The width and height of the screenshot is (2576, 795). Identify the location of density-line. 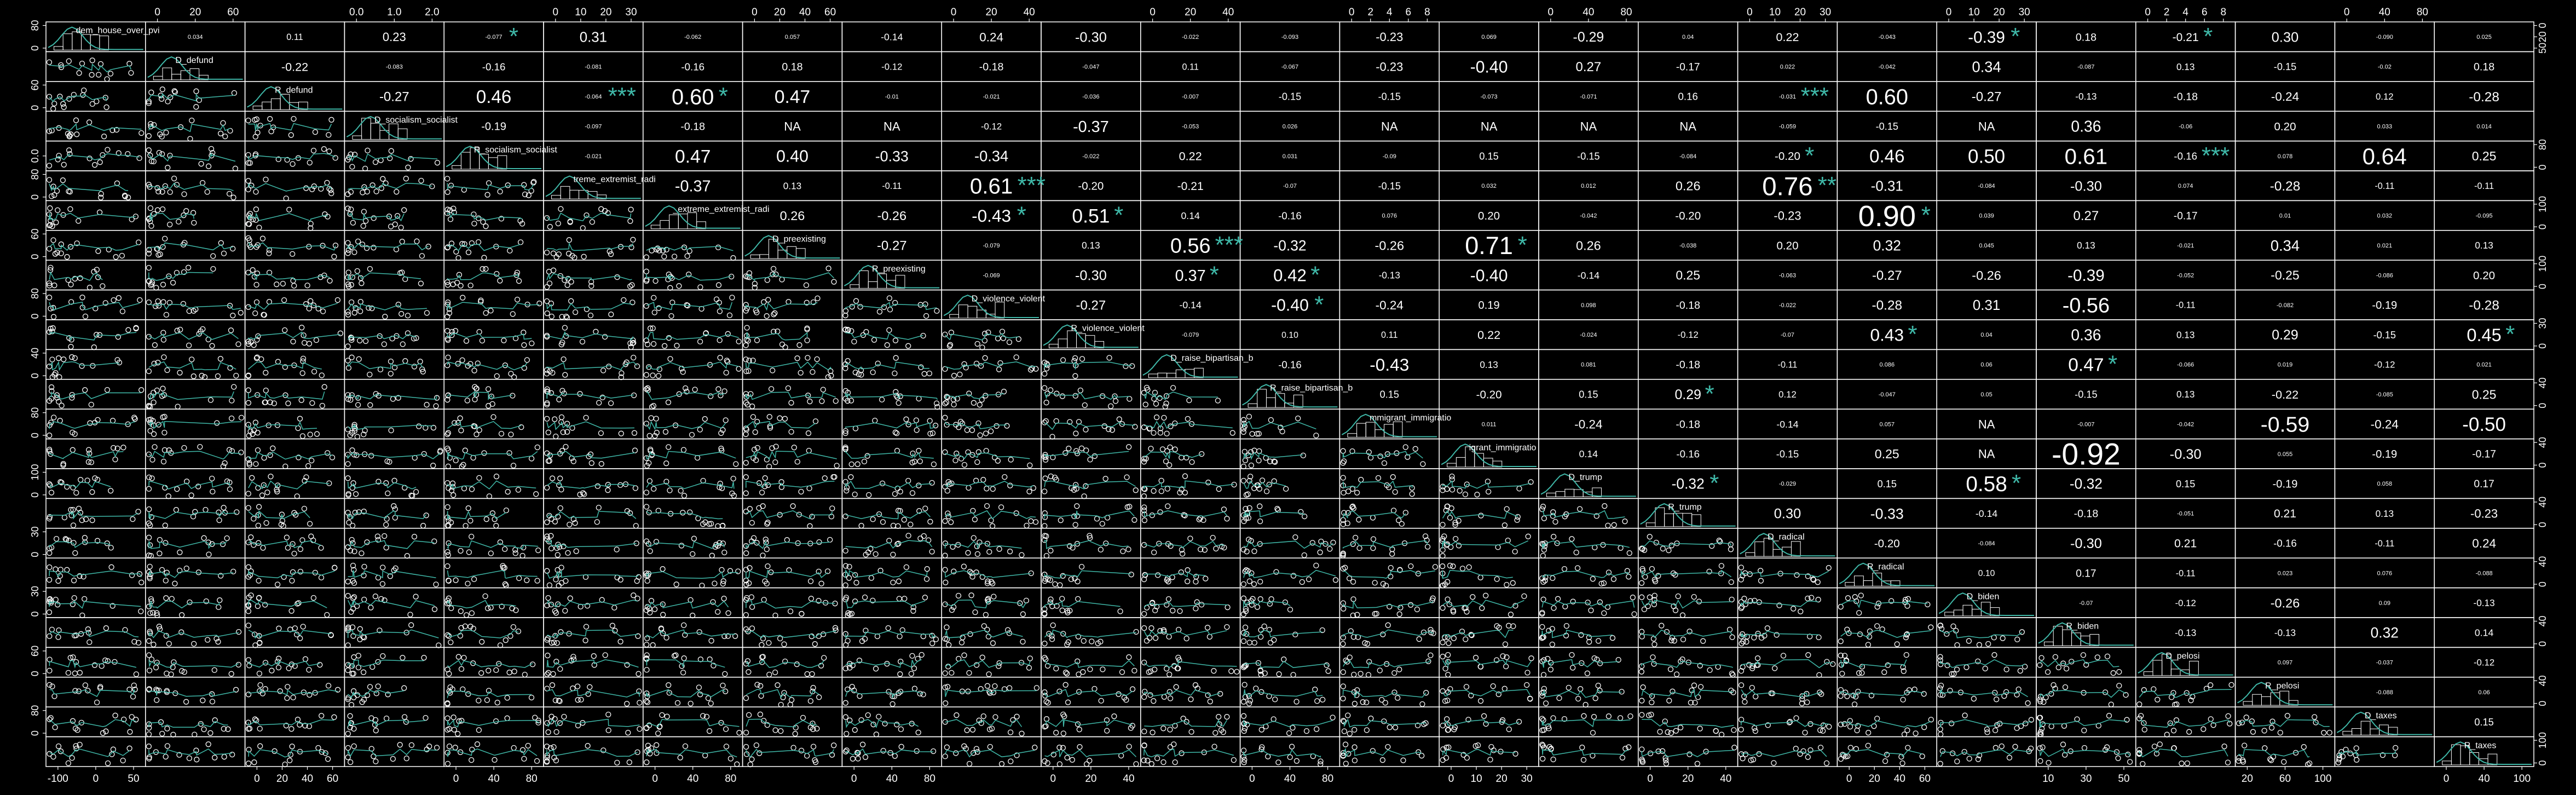
(96, 38).